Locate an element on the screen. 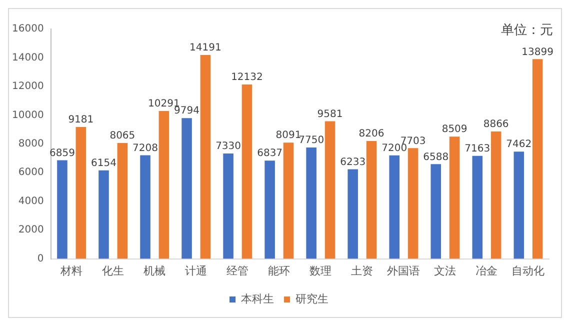 Image resolution: width=570 pixels, height=326 pixels. data-label: 6588 is located at coordinates (436, 157).